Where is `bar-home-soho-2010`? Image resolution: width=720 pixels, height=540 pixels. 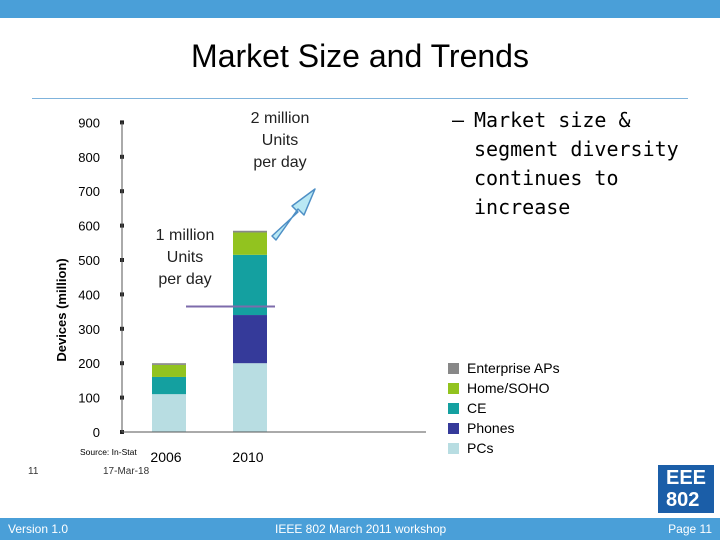 bar-home-soho-2010 is located at coordinates (250, 243).